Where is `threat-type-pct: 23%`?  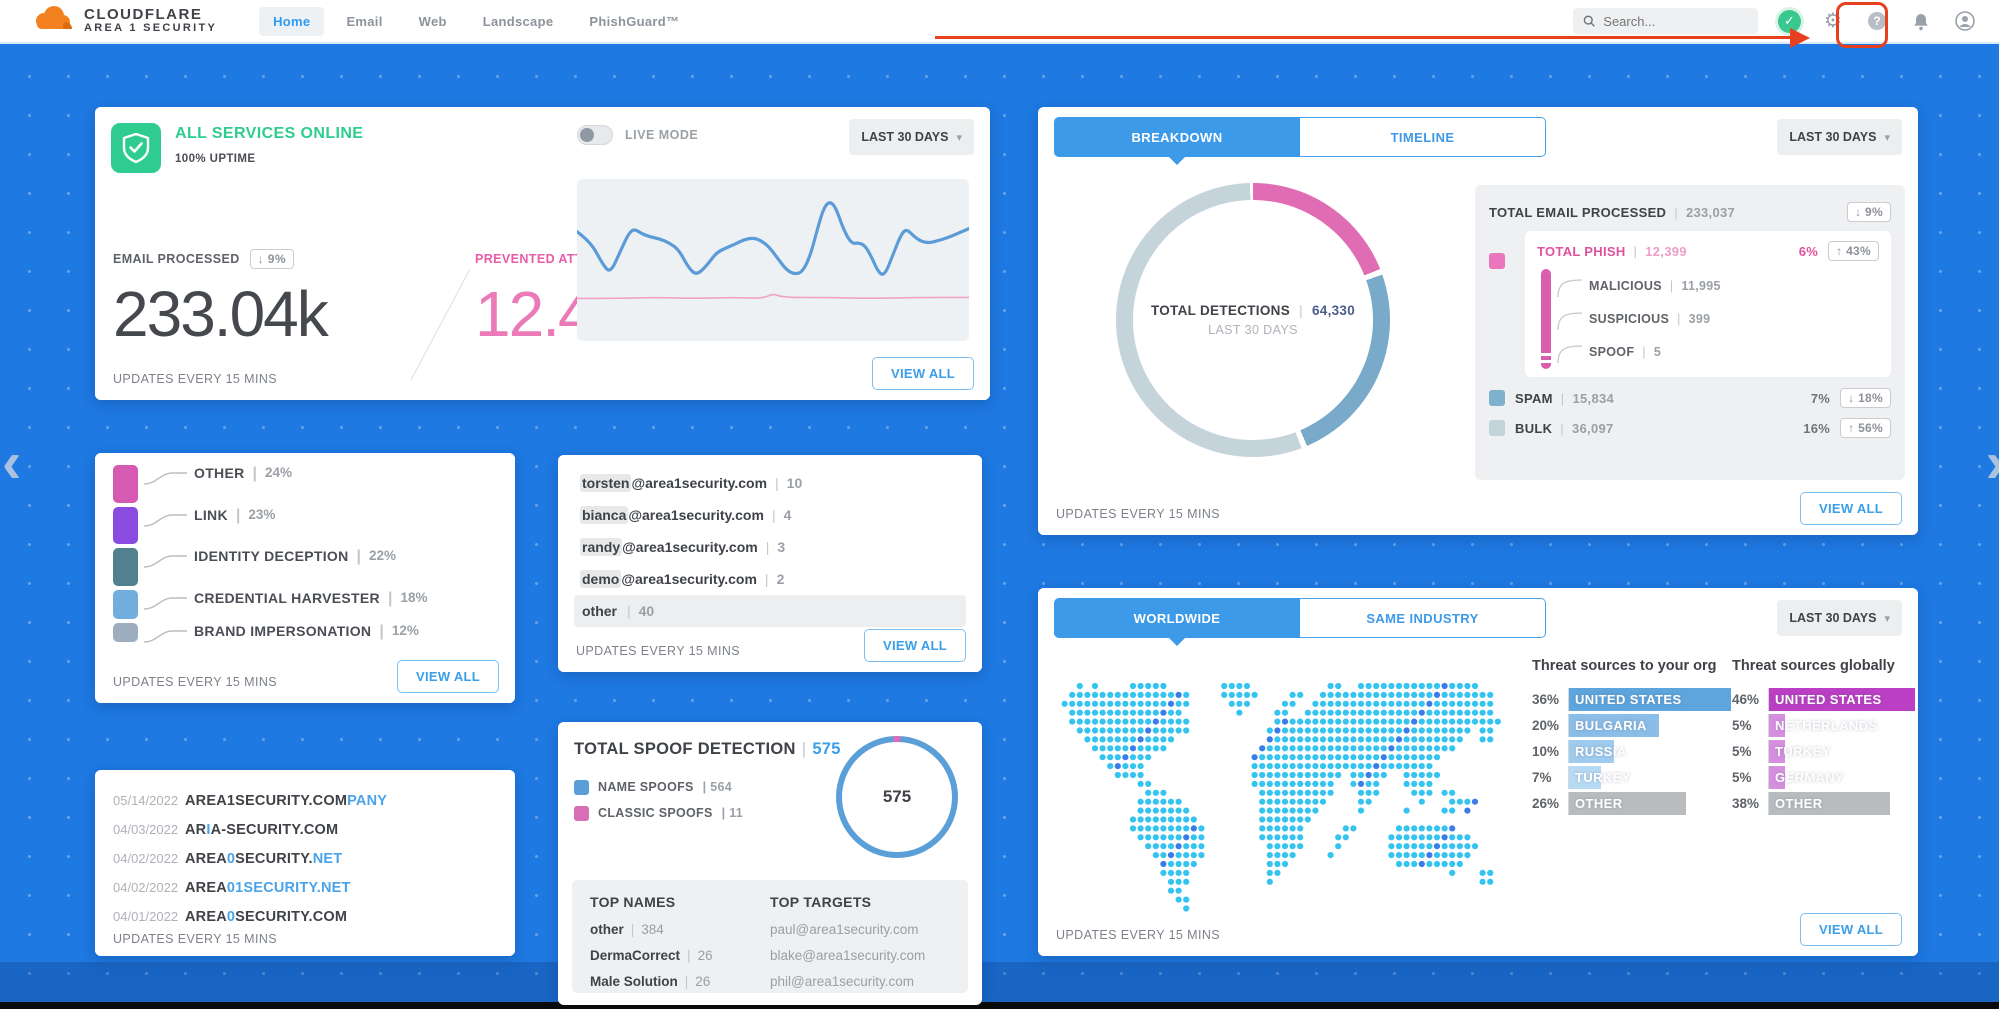
threat-type-pct: 23% is located at coordinates (262, 514).